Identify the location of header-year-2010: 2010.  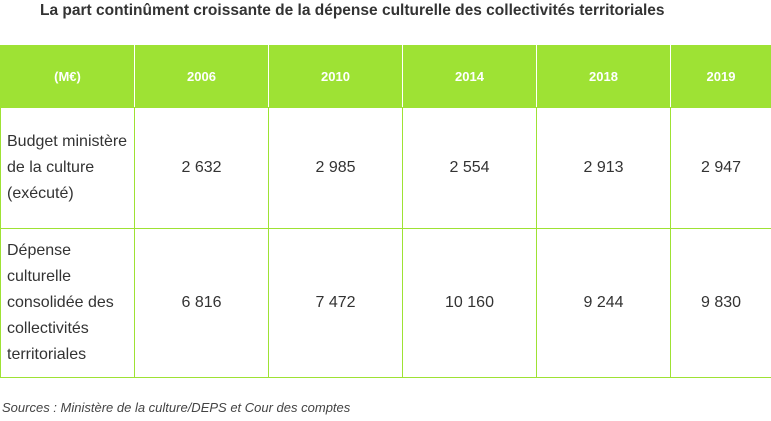
(335, 76).